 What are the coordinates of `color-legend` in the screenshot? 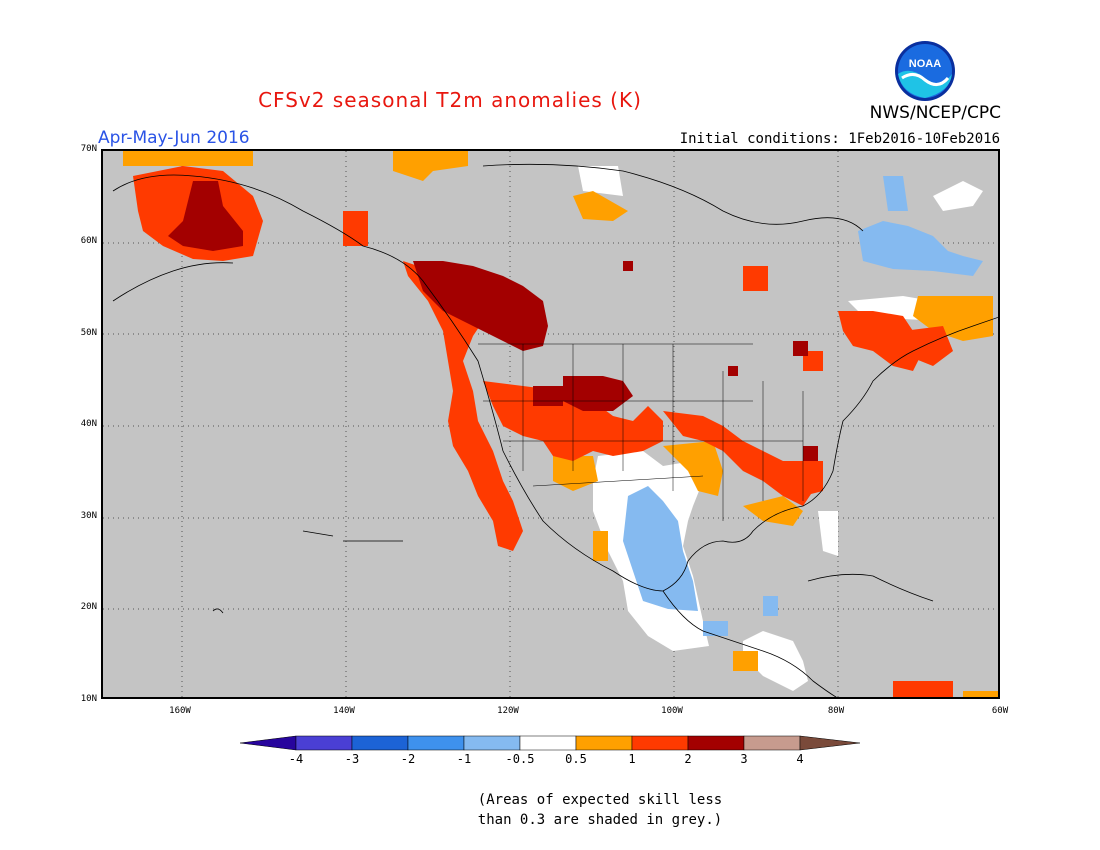 It's located at (550, 743).